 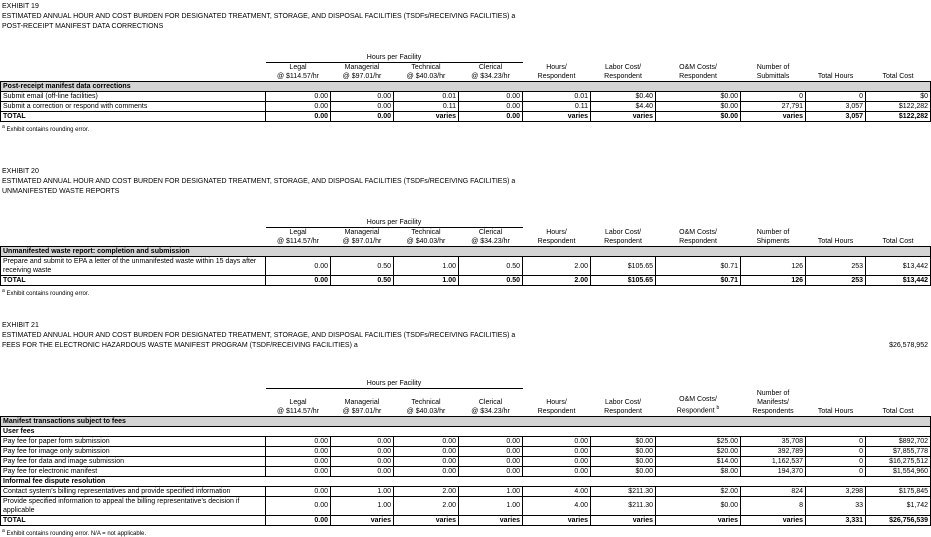 What do you see at coordinates (133, 520) in the screenshot?
I see `total-label: TOTAL` at bounding box center [133, 520].